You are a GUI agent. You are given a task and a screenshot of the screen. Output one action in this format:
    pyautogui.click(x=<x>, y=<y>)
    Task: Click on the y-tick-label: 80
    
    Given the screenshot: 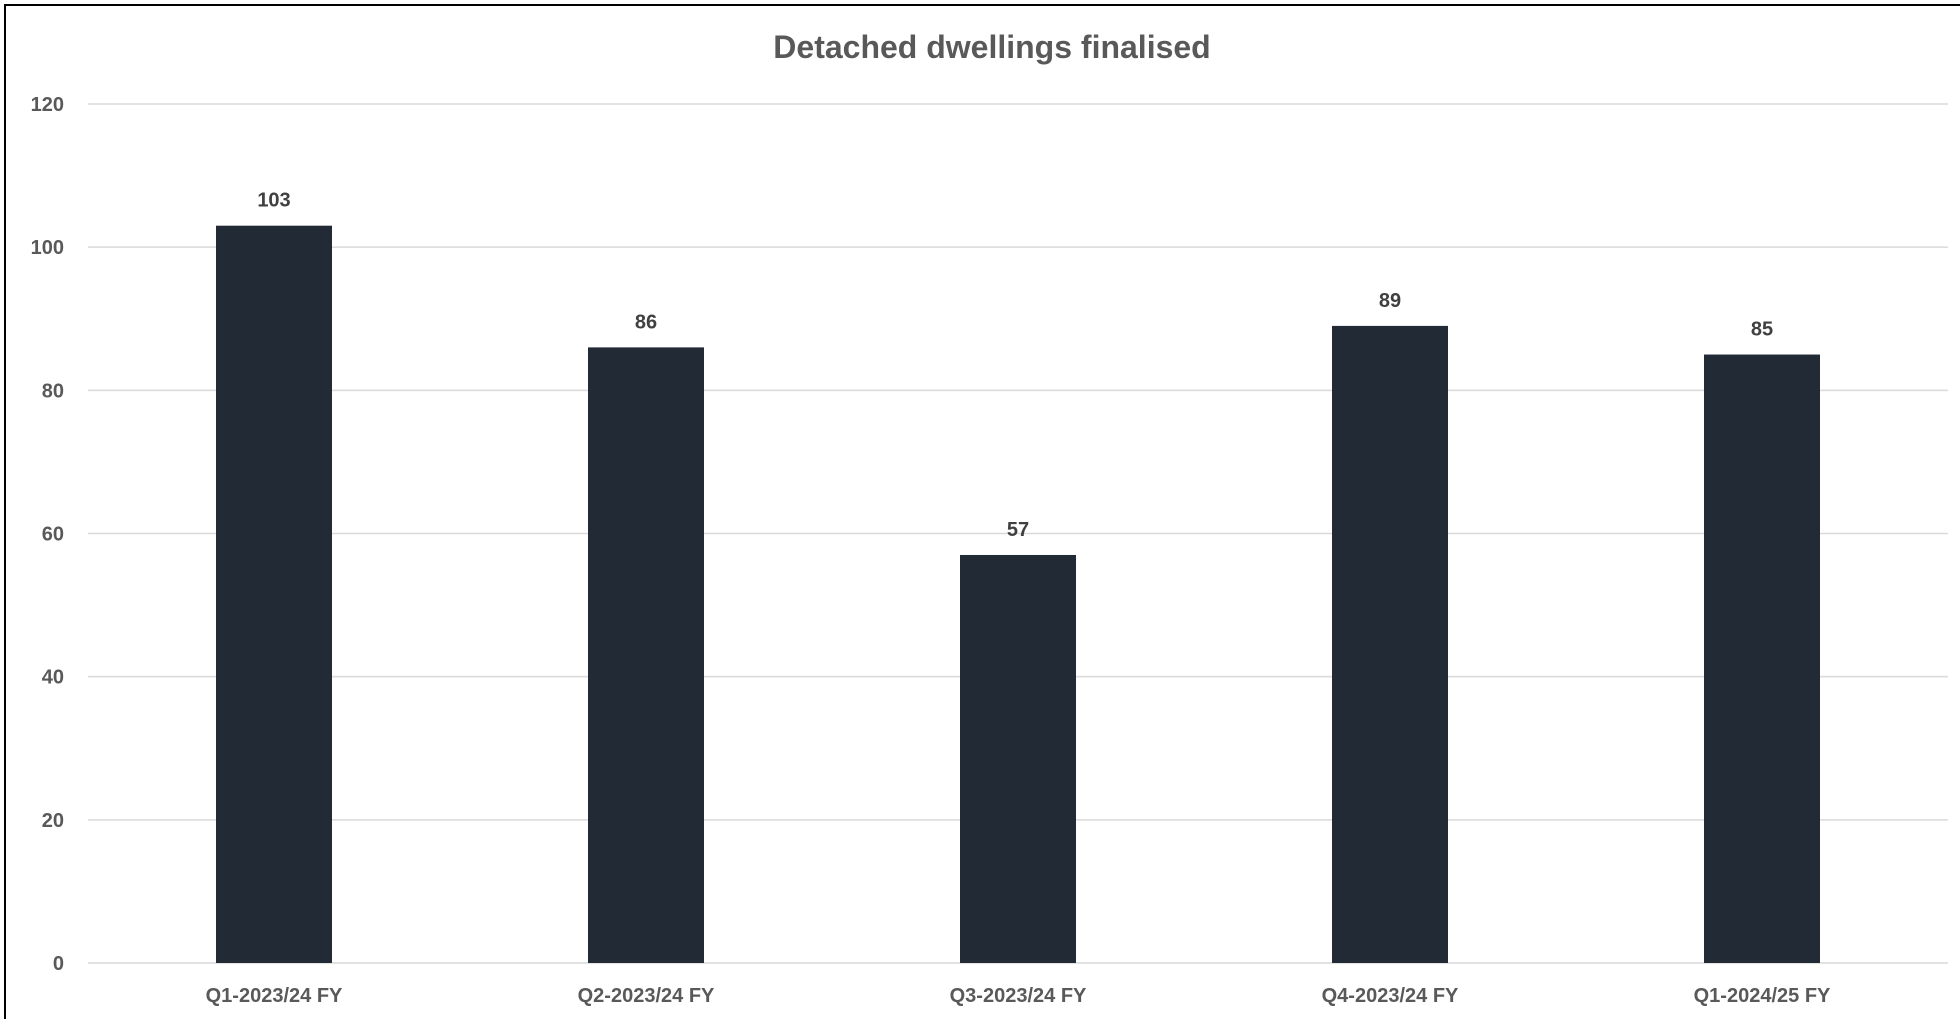 What is the action you would take?
    pyautogui.click(x=53, y=391)
    